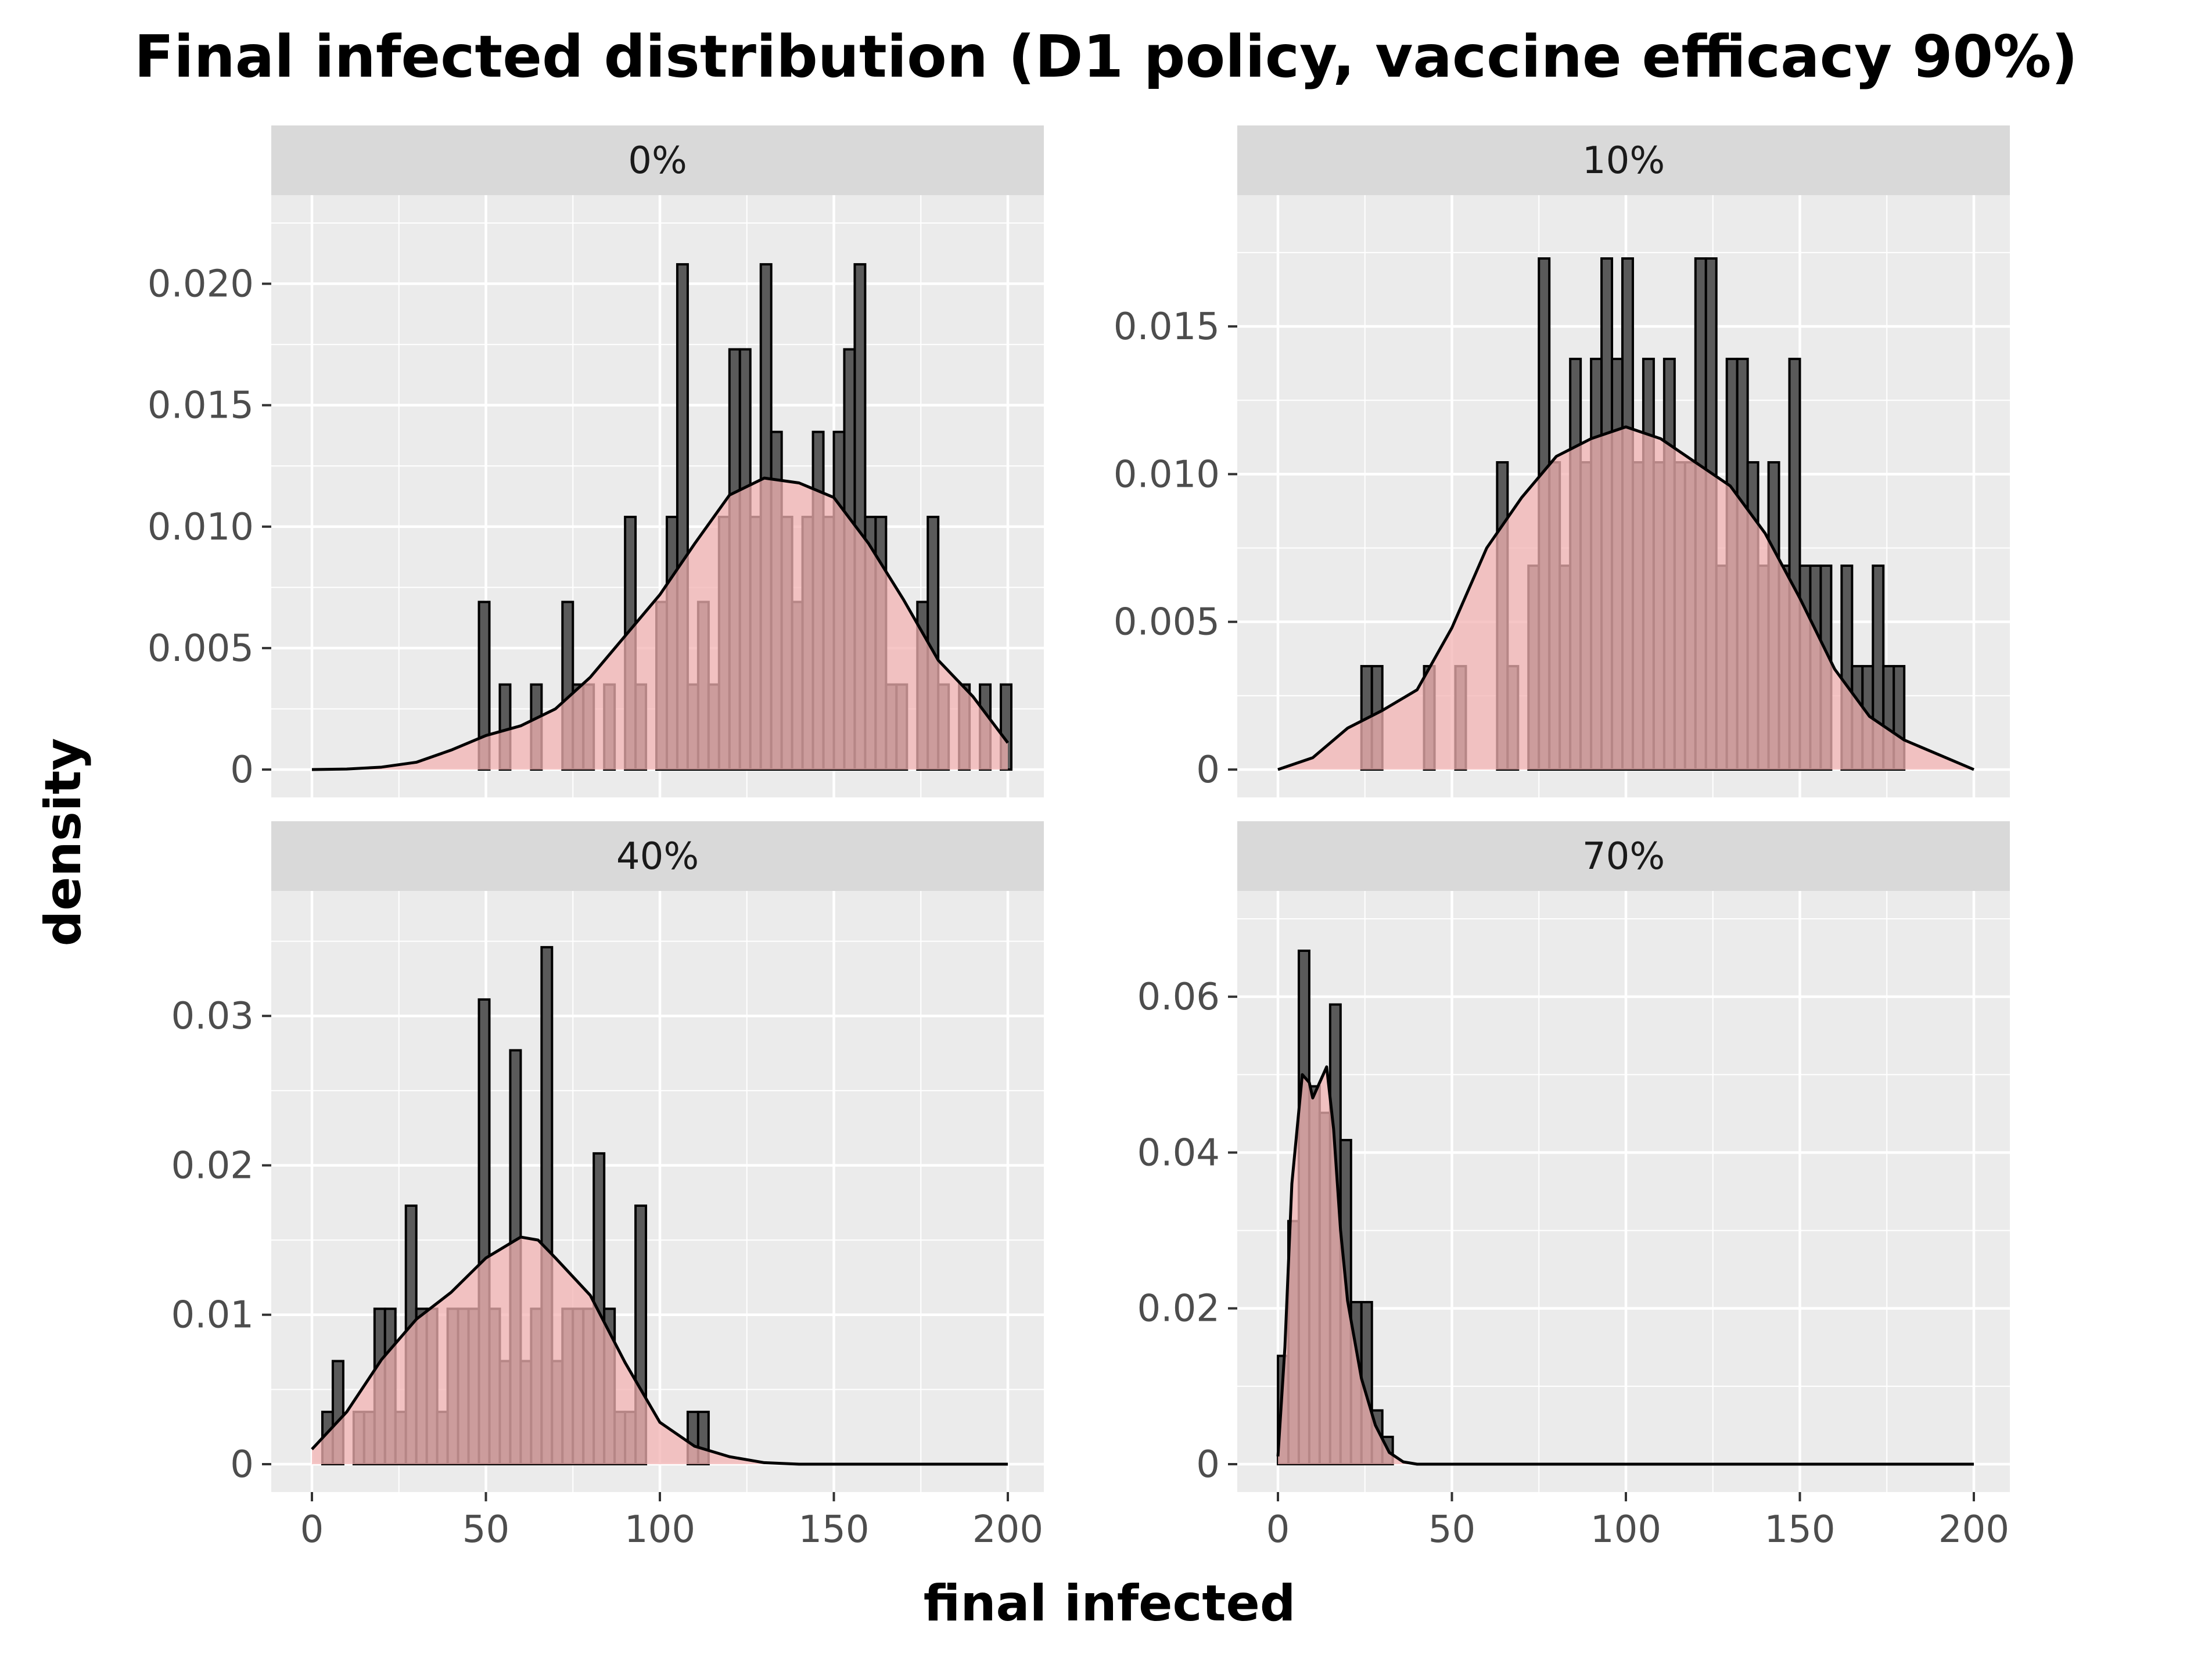  I want to click on y-tick-label: 0.06, so click(1179, 997).